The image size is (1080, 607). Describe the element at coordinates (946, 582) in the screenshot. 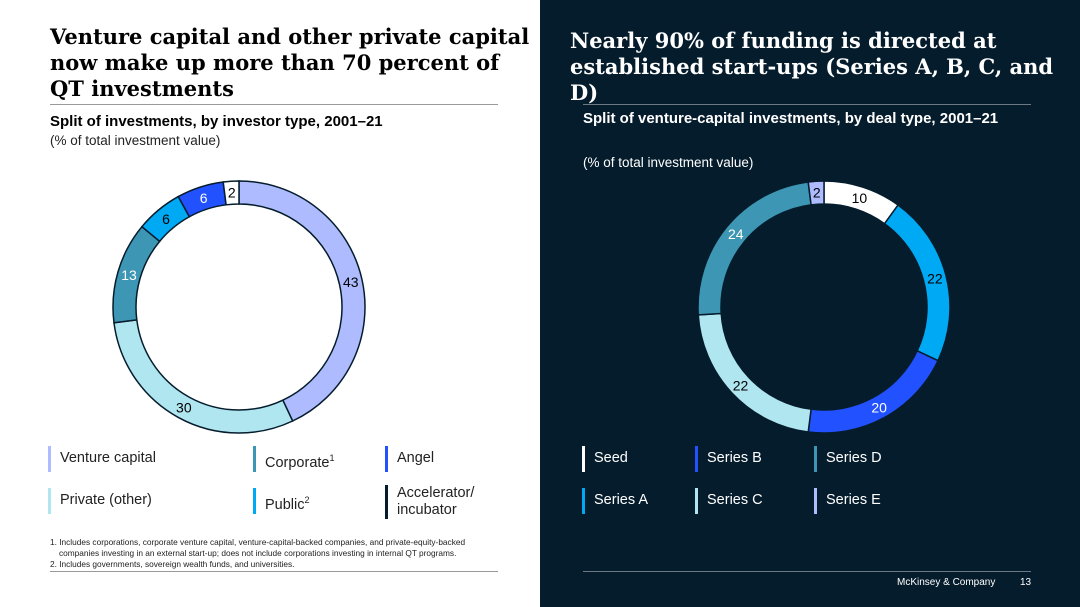

I see `footer-company: McKinsey & Company` at that location.